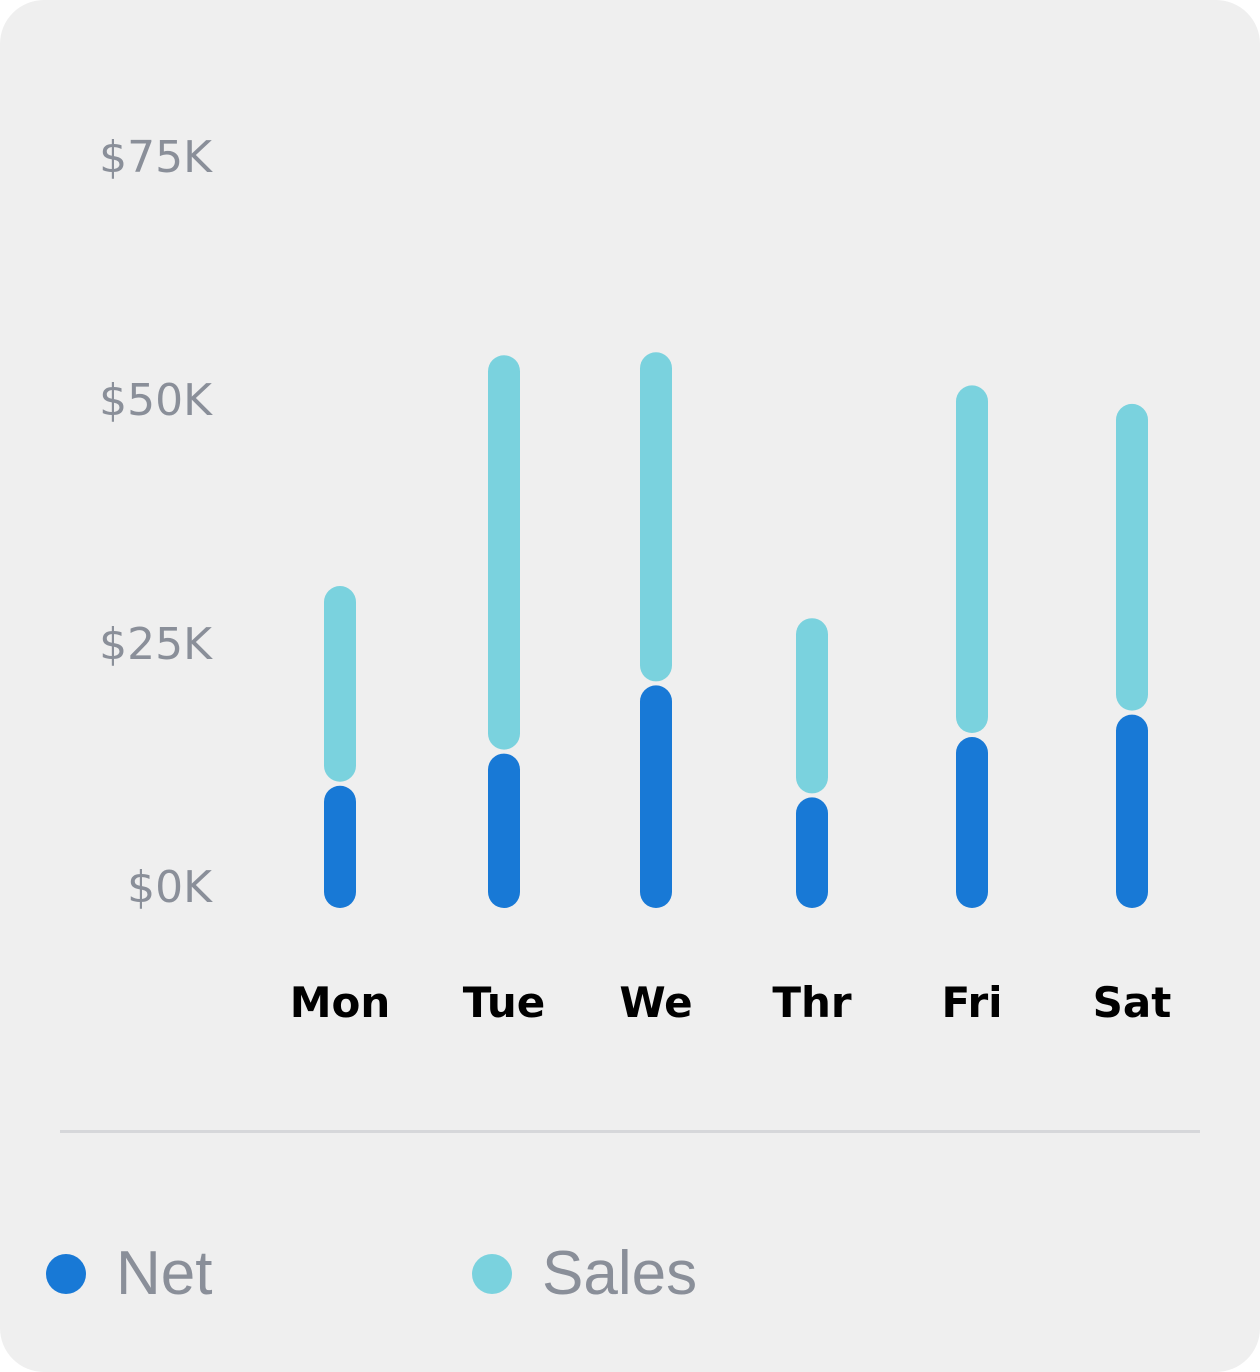 This screenshot has height=1372, width=1260. What do you see at coordinates (340, 684) in the screenshot?
I see `bar-sales-mon` at bounding box center [340, 684].